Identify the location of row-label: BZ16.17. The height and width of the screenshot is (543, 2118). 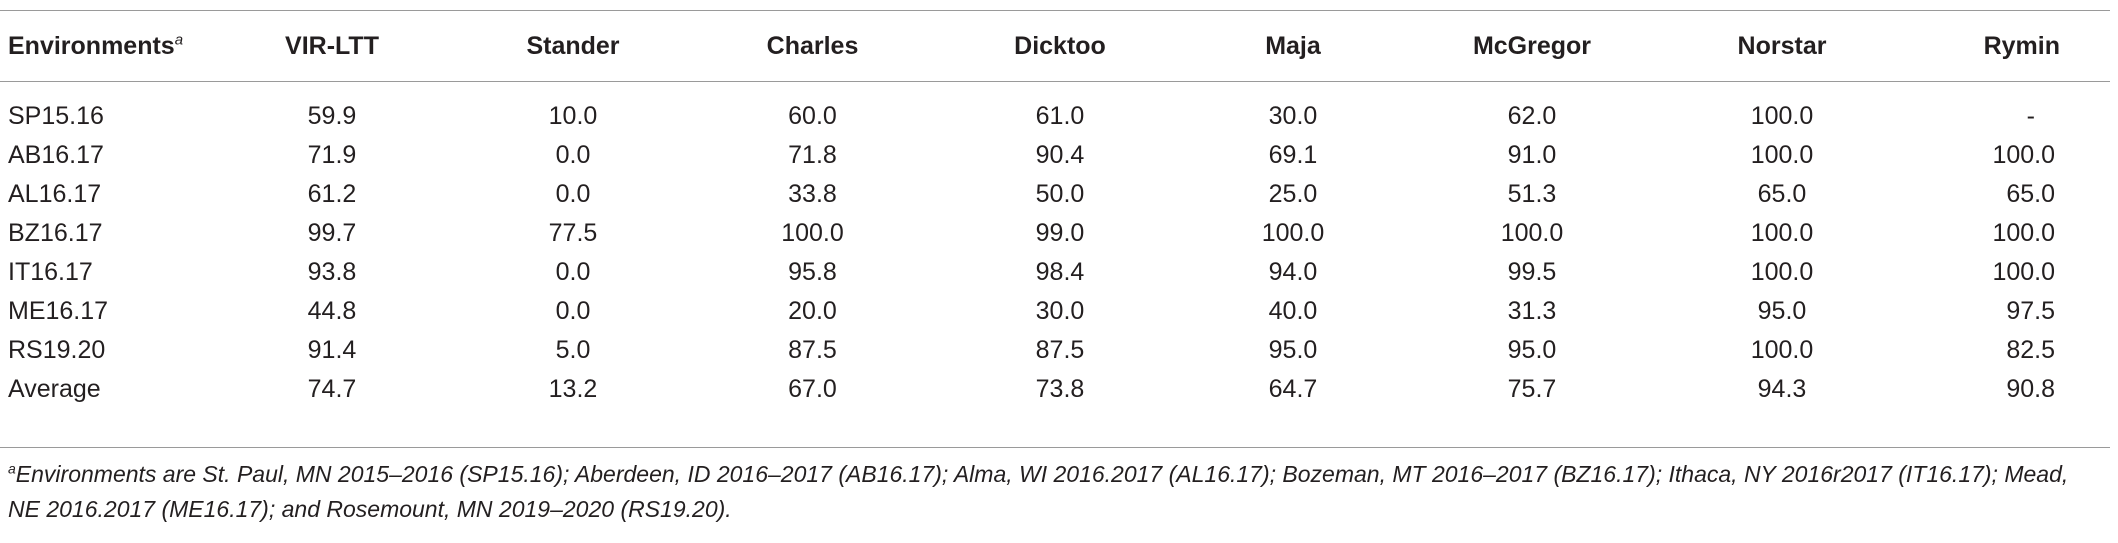
(55, 233).